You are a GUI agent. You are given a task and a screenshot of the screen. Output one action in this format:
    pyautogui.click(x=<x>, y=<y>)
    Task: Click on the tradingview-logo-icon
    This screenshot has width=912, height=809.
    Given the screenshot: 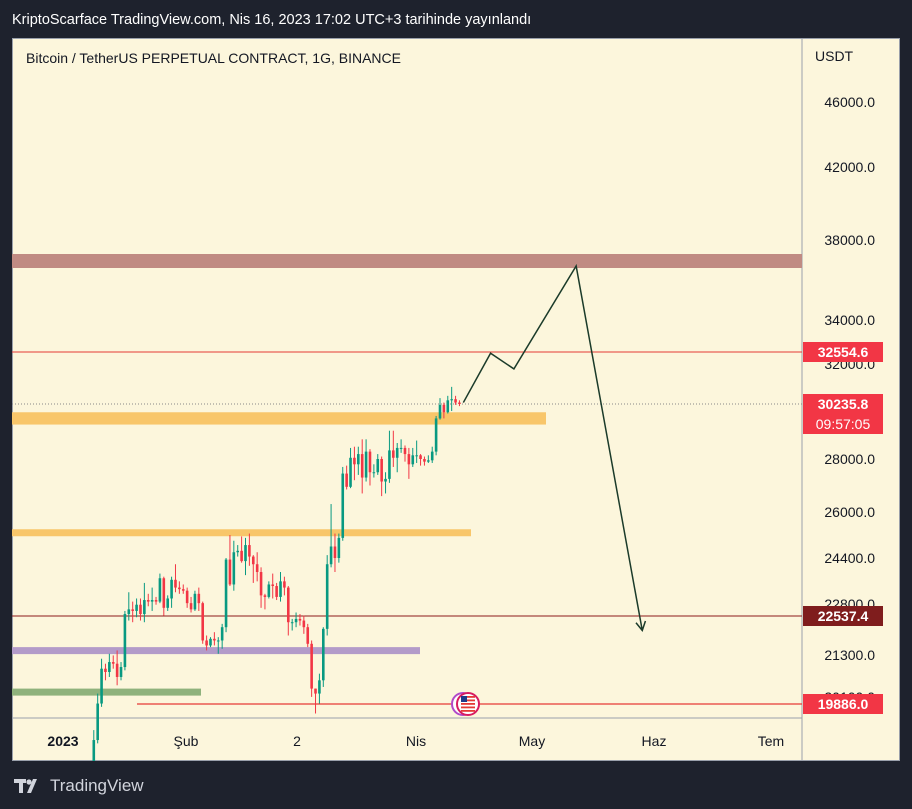 What is the action you would take?
    pyautogui.click(x=25, y=786)
    